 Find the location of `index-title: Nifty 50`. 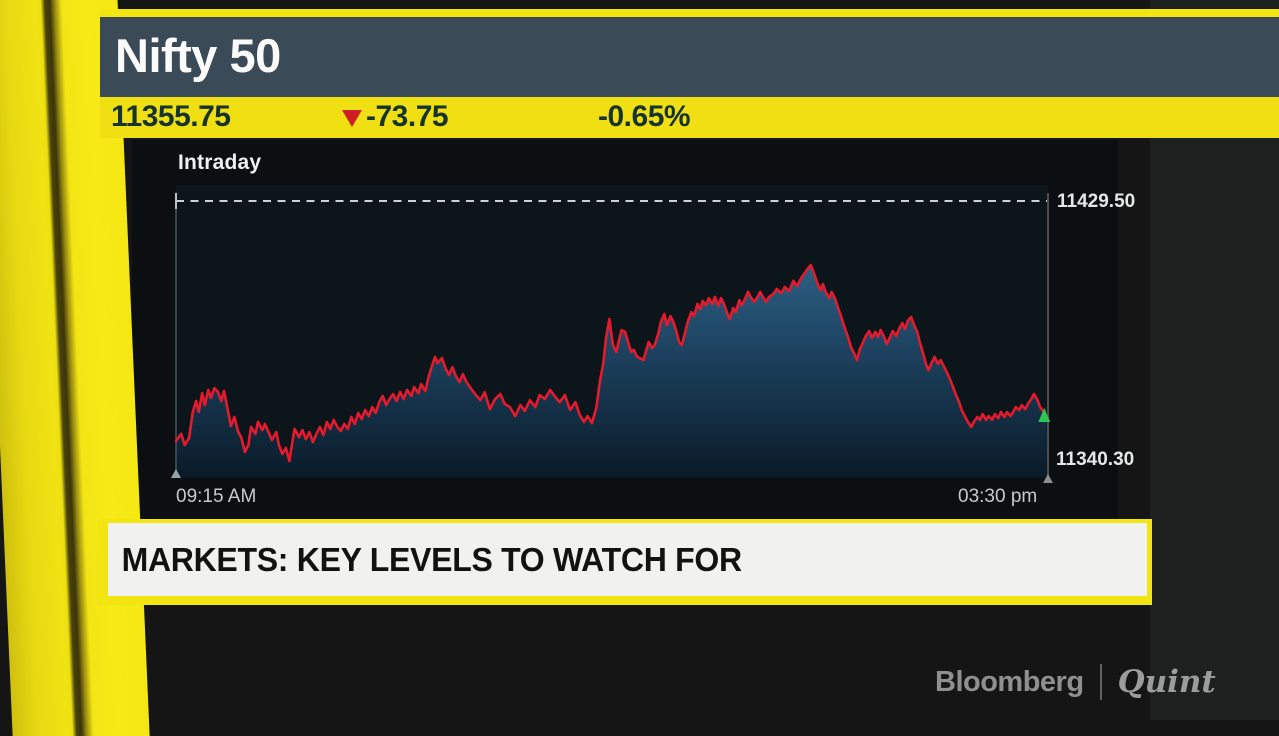

index-title: Nifty 50 is located at coordinates (198, 55).